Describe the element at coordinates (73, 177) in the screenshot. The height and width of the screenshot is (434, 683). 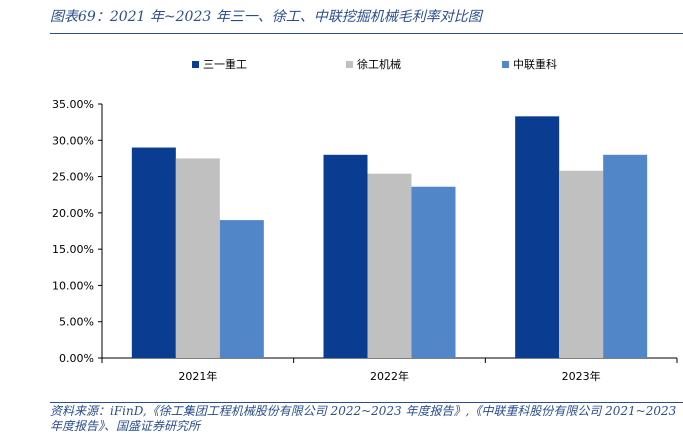
I see `y-tick-label: 25.00%` at that location.